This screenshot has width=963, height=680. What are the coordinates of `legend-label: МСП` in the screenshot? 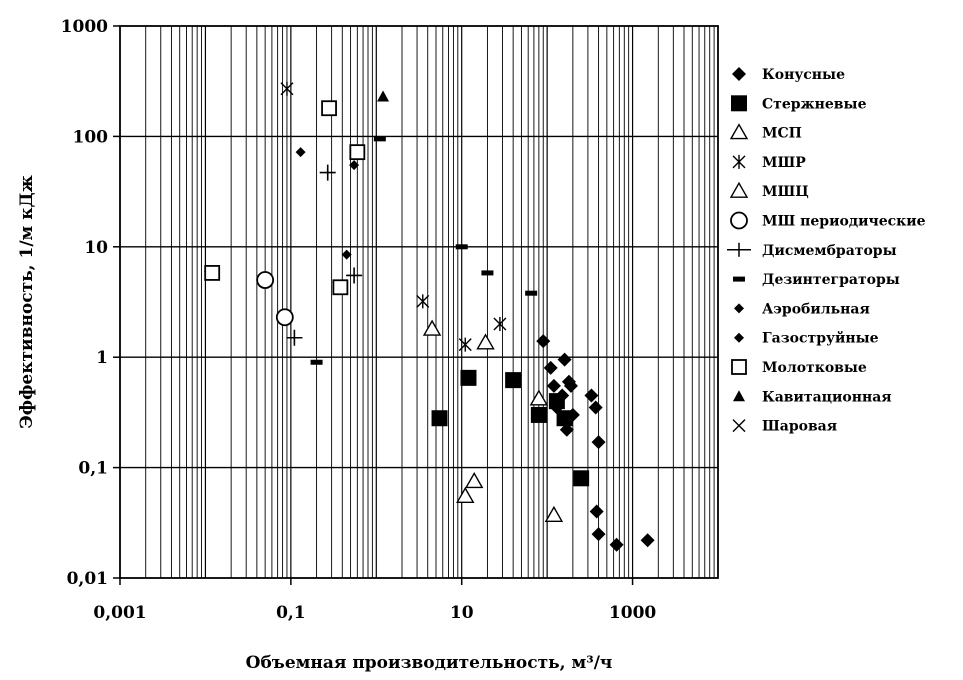 It's located at (782, 134).